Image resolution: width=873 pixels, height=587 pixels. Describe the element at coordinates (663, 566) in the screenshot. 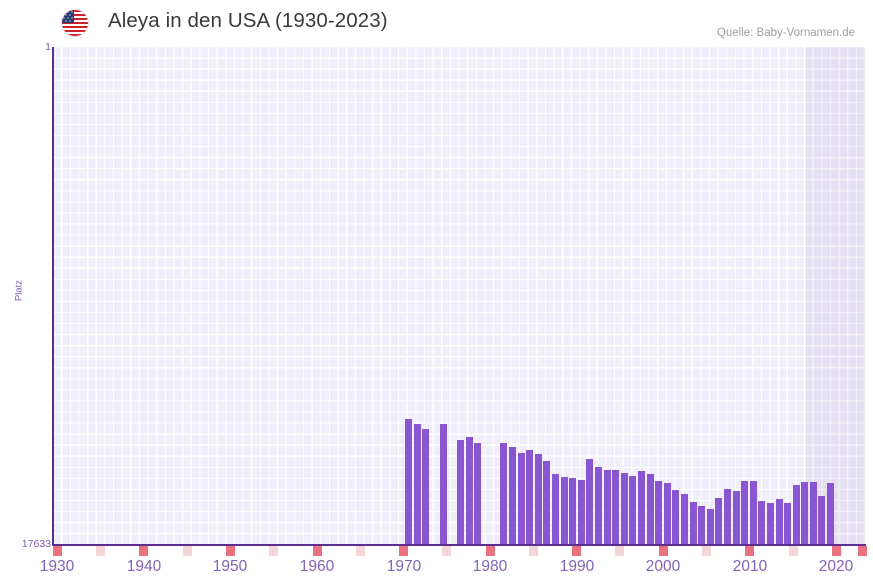

I see `x-axis-tick-label: 2000` at that location.